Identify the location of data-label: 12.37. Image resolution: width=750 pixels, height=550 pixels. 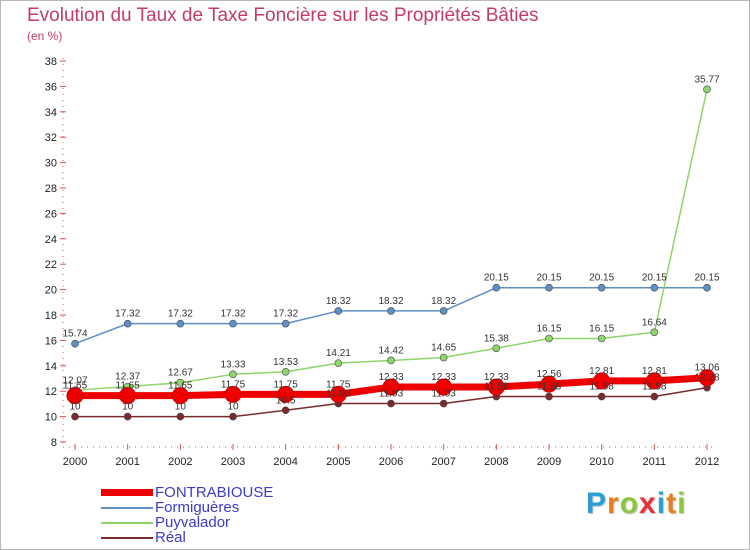
(127, 377).